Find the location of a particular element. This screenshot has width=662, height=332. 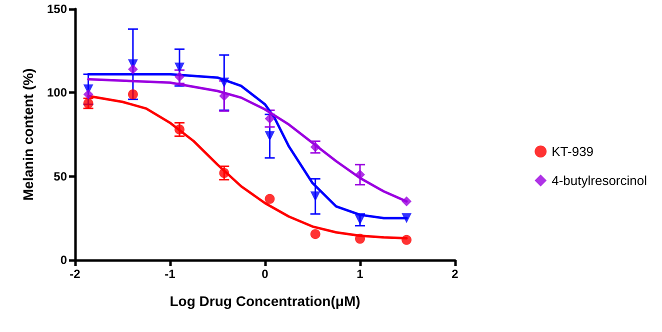

legend-label: 4-butylresorcinol is located at coordinates (600, 180).